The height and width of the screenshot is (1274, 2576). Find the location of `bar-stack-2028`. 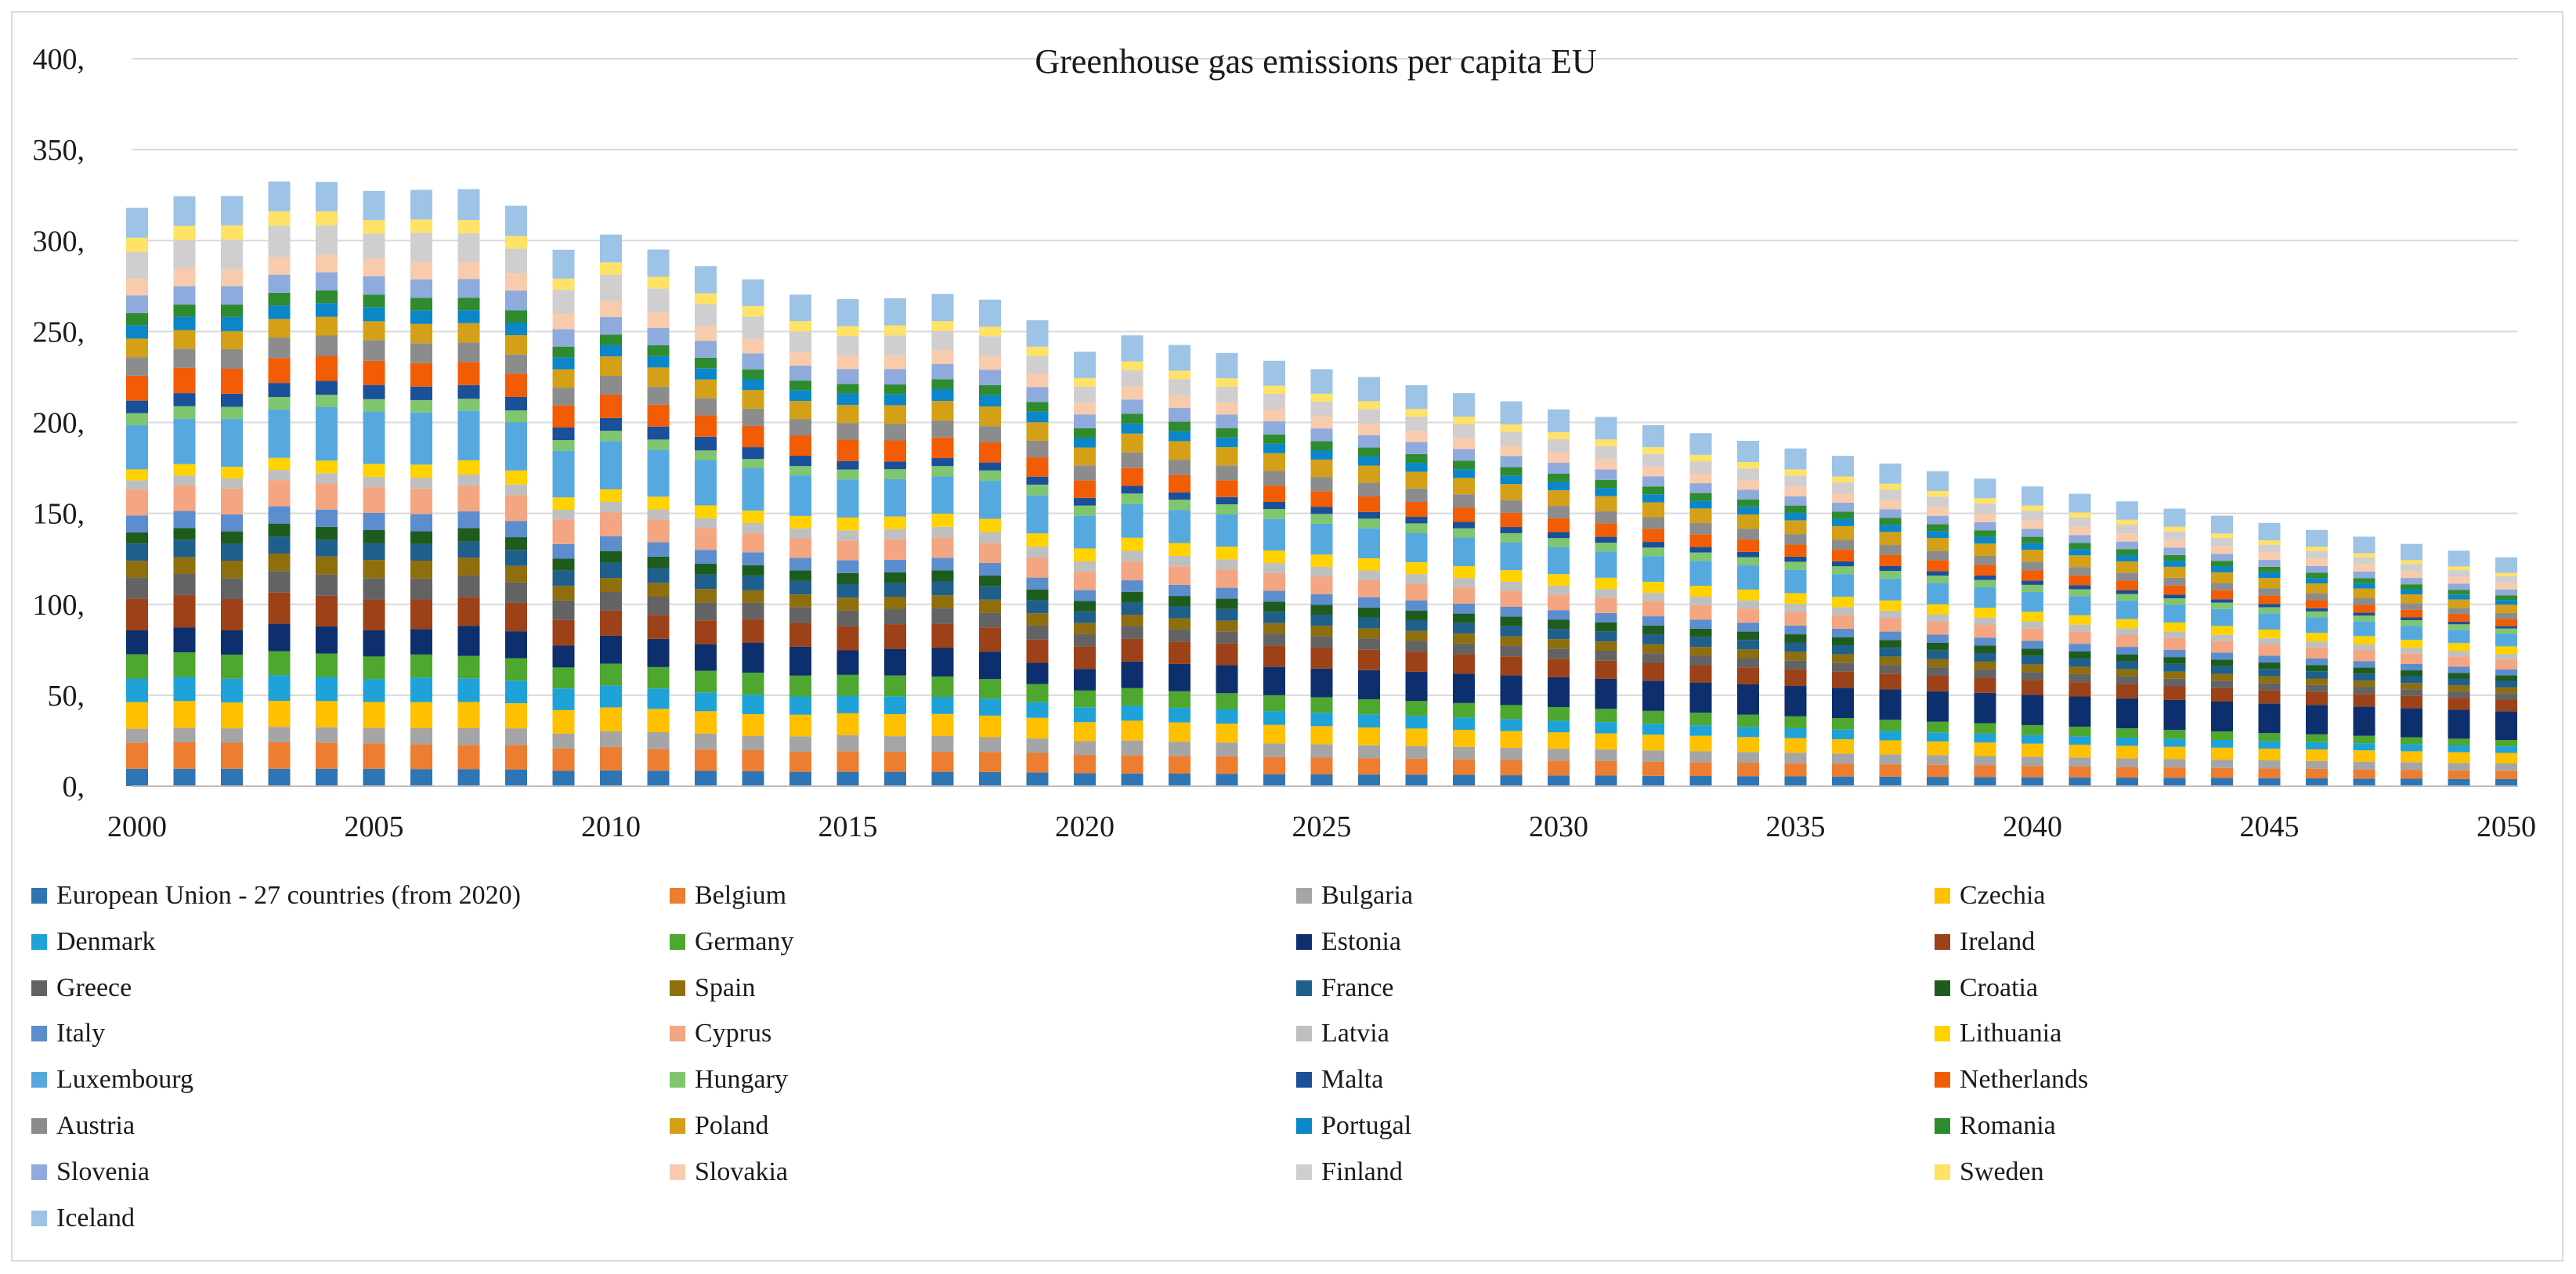

bar-stack-2028 is located at coordinates (1464, 589).